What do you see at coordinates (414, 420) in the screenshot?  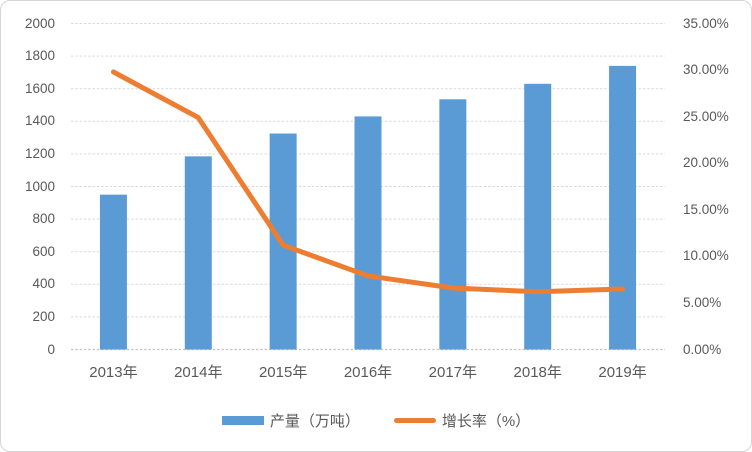 I see `line-series-swatch-icon` at bounding box center [414, 420].